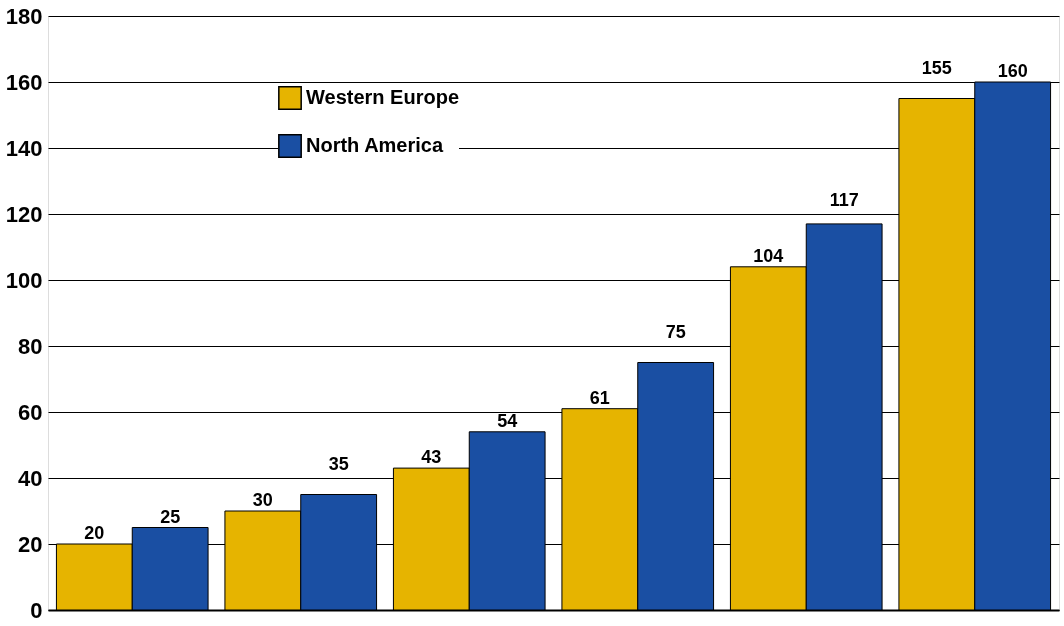 The width and height of the screenshot is (1064, 626). I want to click on y-tick-label: 160, so click(24, 82).